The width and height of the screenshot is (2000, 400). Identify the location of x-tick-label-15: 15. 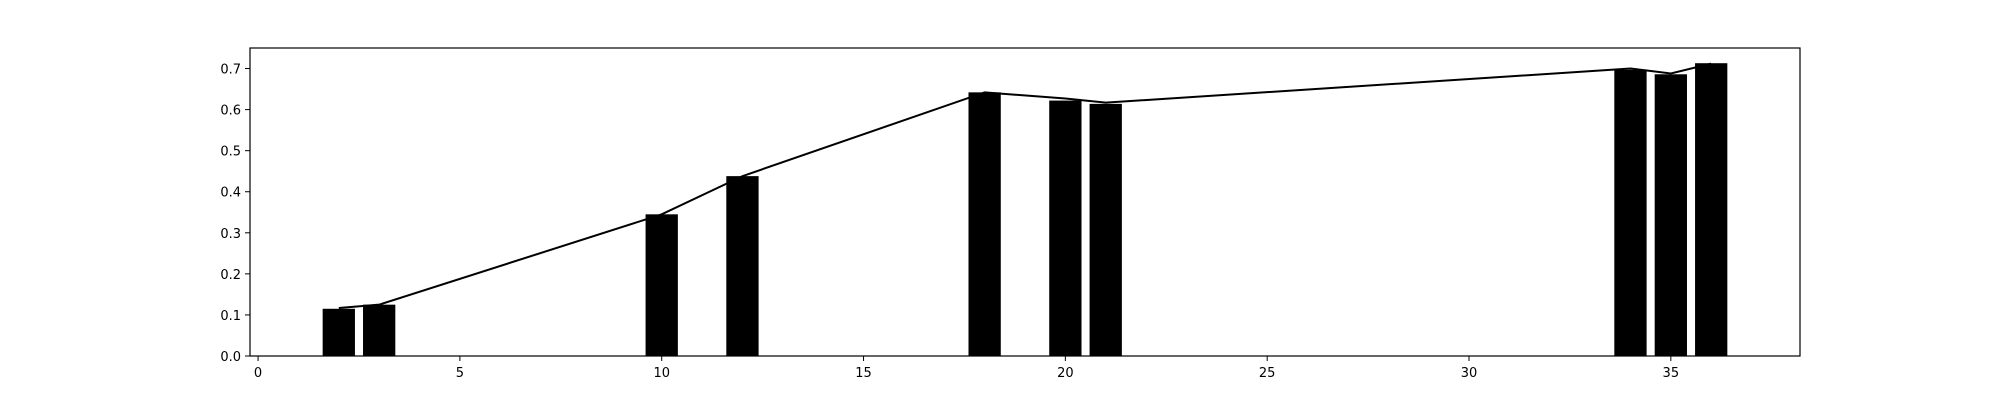
(863, 373).